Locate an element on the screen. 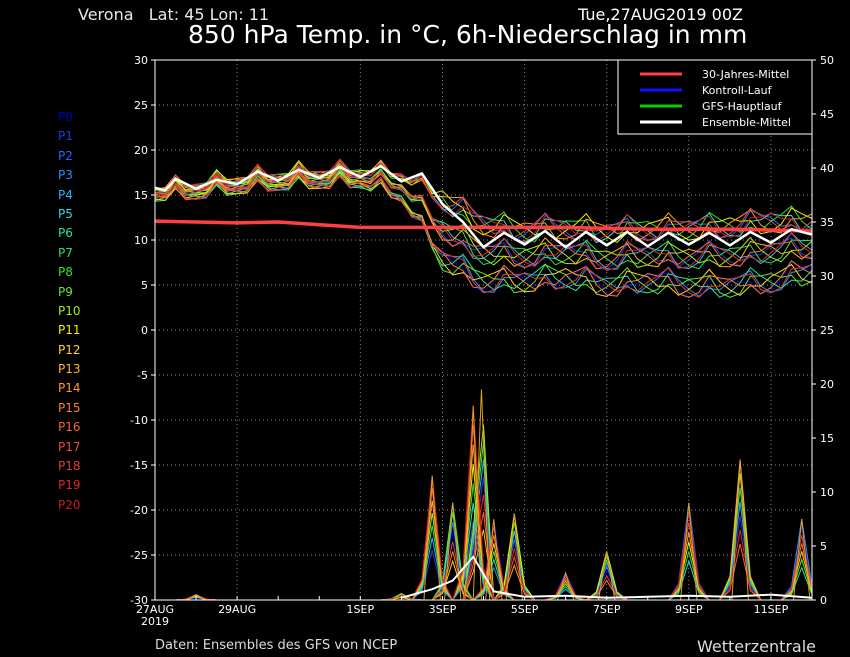 This screenshot has height=657, width=850. x-tick-label: 1SEP is located at coordinates (361, 609).